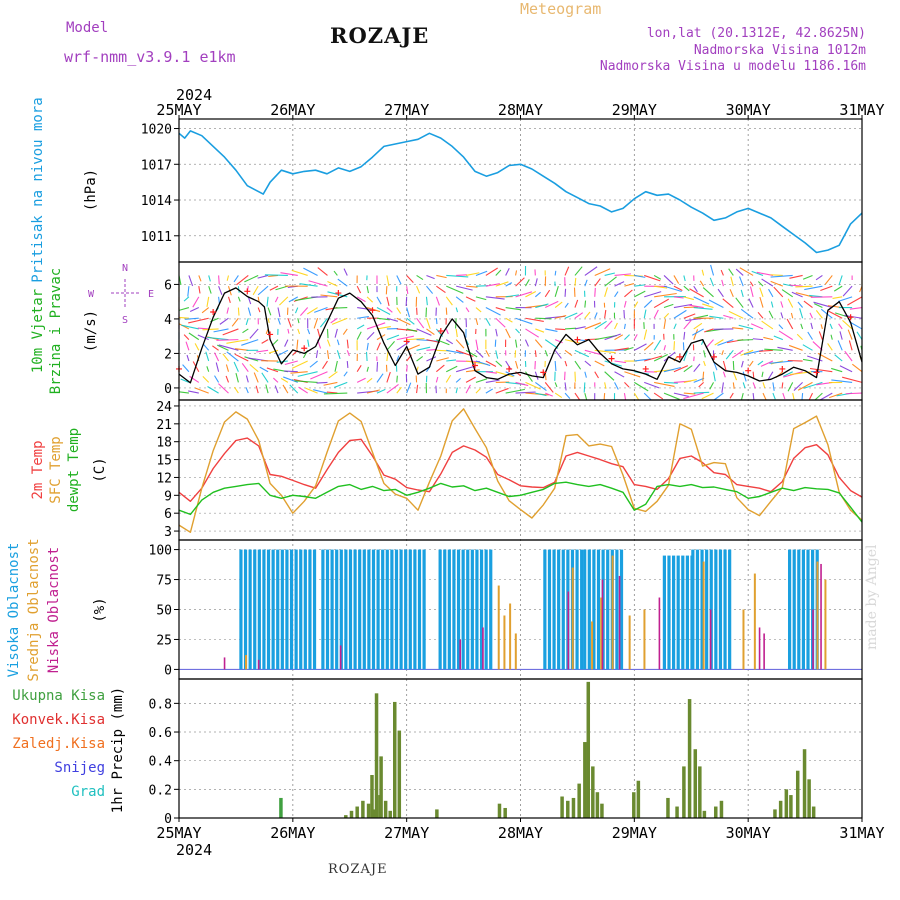 The image size is (900, 900). What do you see at coordinates (118, 750) in the screenshot?
I see `precip-axis-unit: 1hr Precip (mm)` at bounding box center [118, 750].